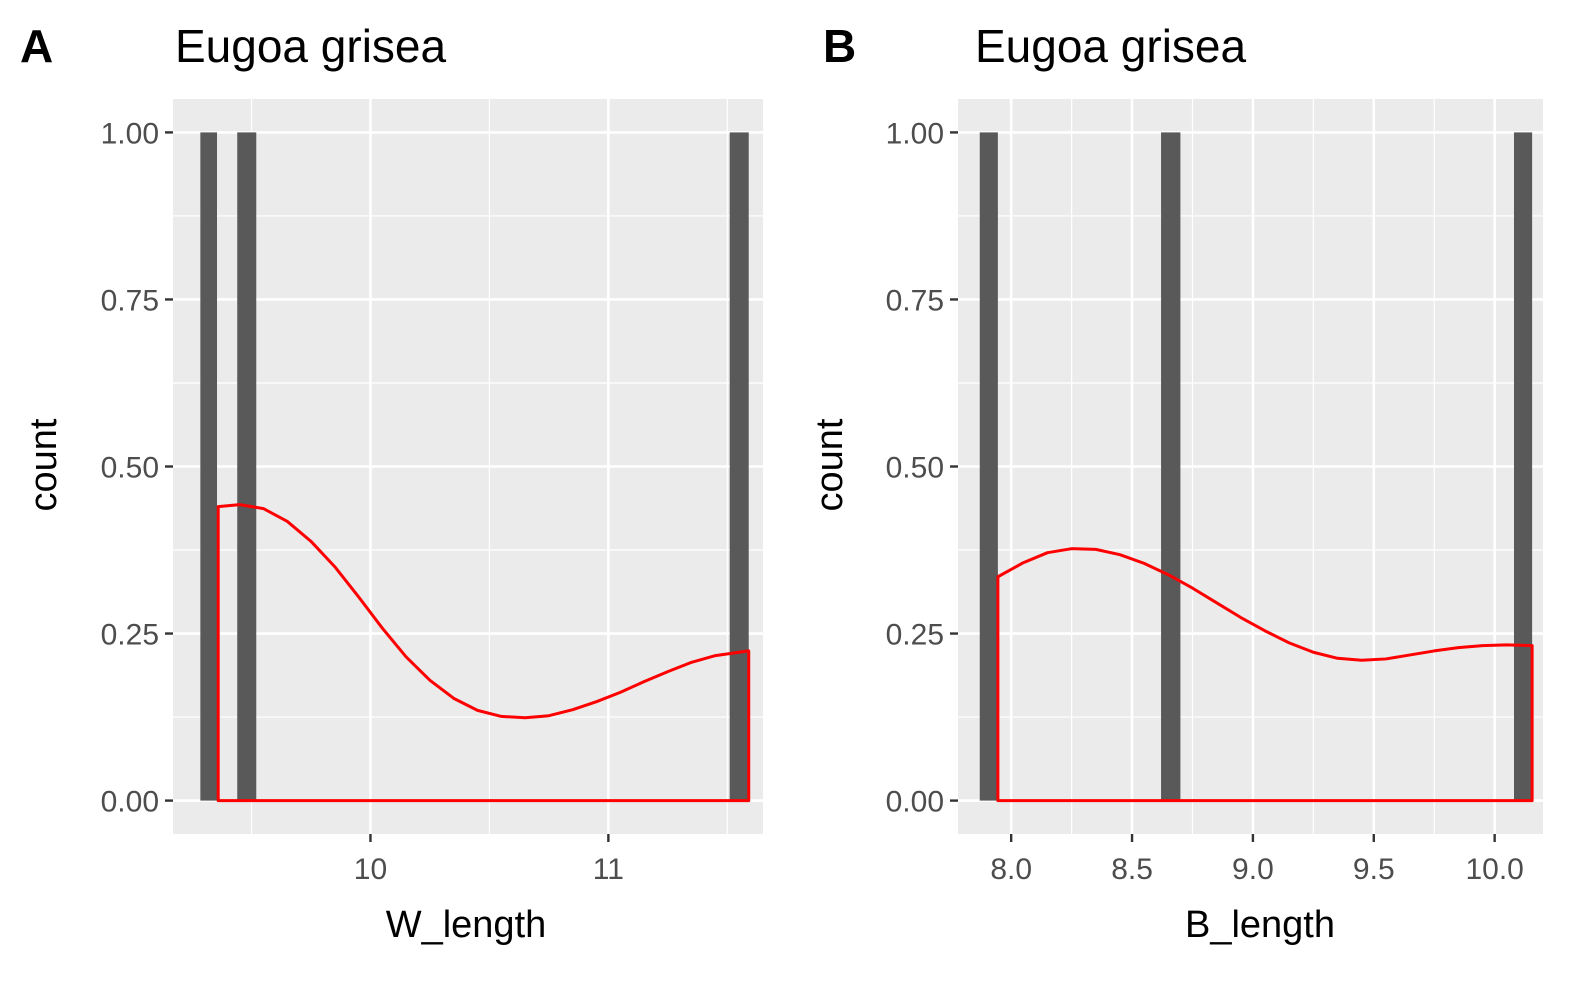  What do you see at coordinates (1253, 869) in the screenshot?
I see `x-tick-label: 9.0` at bounding box center [1253, 869].